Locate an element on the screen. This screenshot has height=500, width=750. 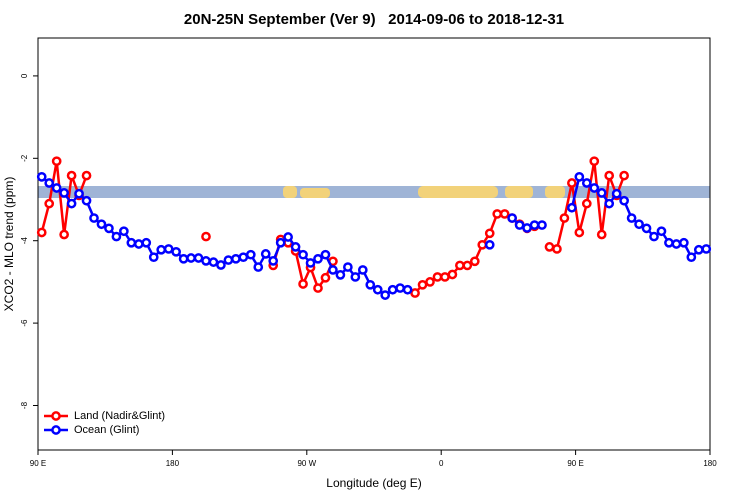
y-tick-label: -2 is located at coordinates (24, 158).